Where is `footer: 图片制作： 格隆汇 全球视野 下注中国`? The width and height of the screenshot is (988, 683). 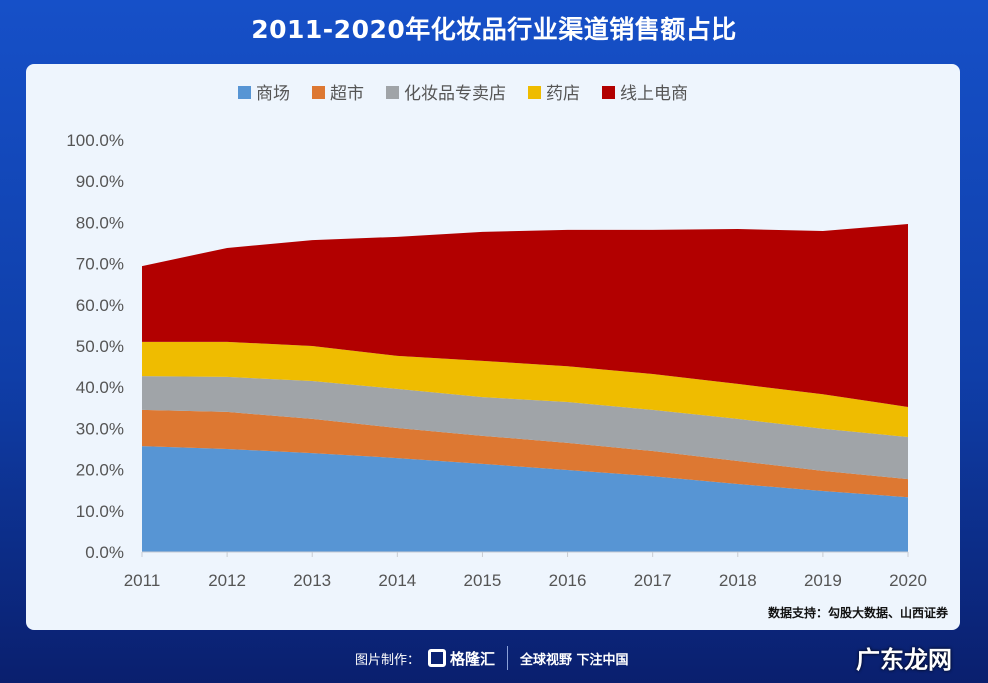 footer: 图片制作： 格隆汇 全球视野 下注中国 is located at coordinates (492, 658).